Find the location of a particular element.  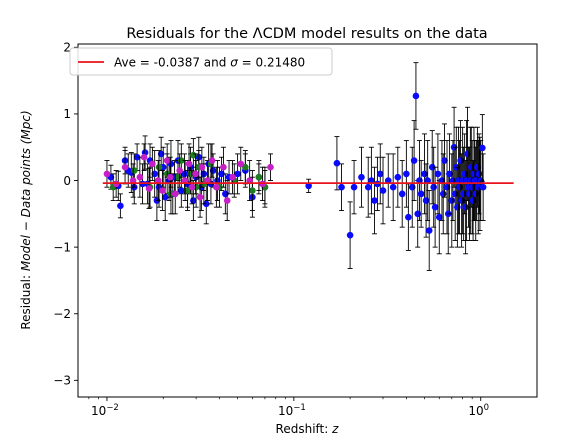

x-tick-exponent: −1 is located at coordinates (299, 408).